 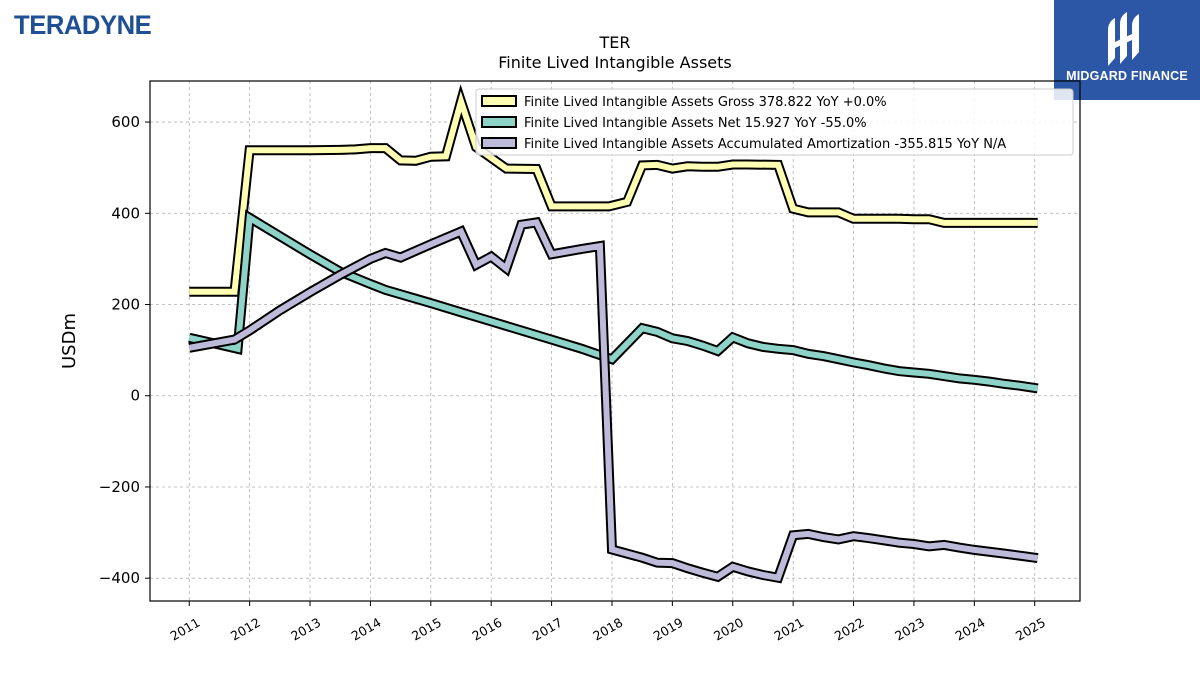 I want to click on x-tick-label: 2018, so click(x=607, y=629).